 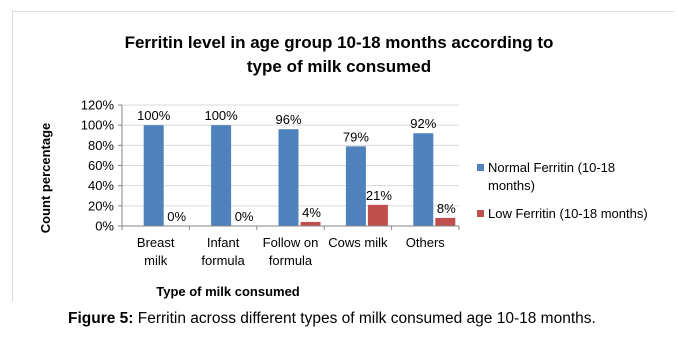 I want to click on y-tick-label: 80%, so click(x=101, y=145).